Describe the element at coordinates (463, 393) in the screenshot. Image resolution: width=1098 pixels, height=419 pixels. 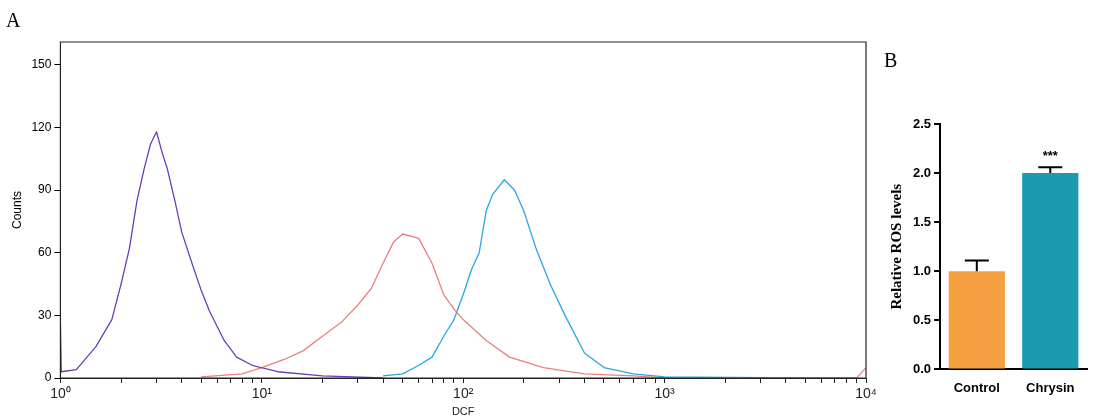
I see `x-tick-label: 10²` at that location.